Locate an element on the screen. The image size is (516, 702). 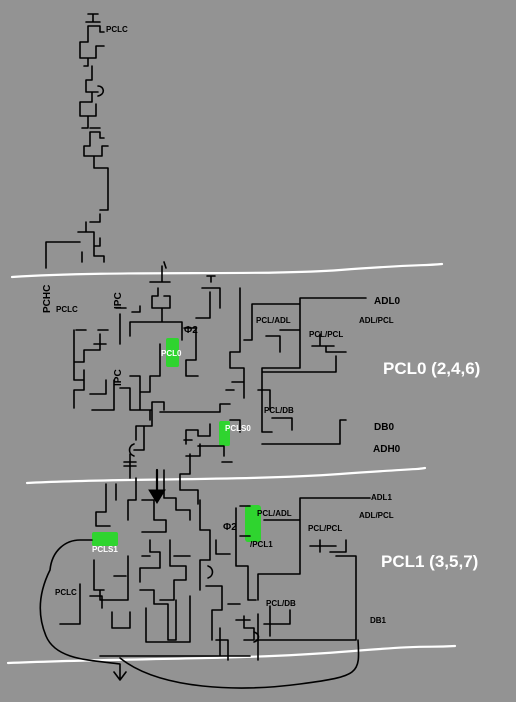
highlight-pcls1 is located at coordinates (105, 539).